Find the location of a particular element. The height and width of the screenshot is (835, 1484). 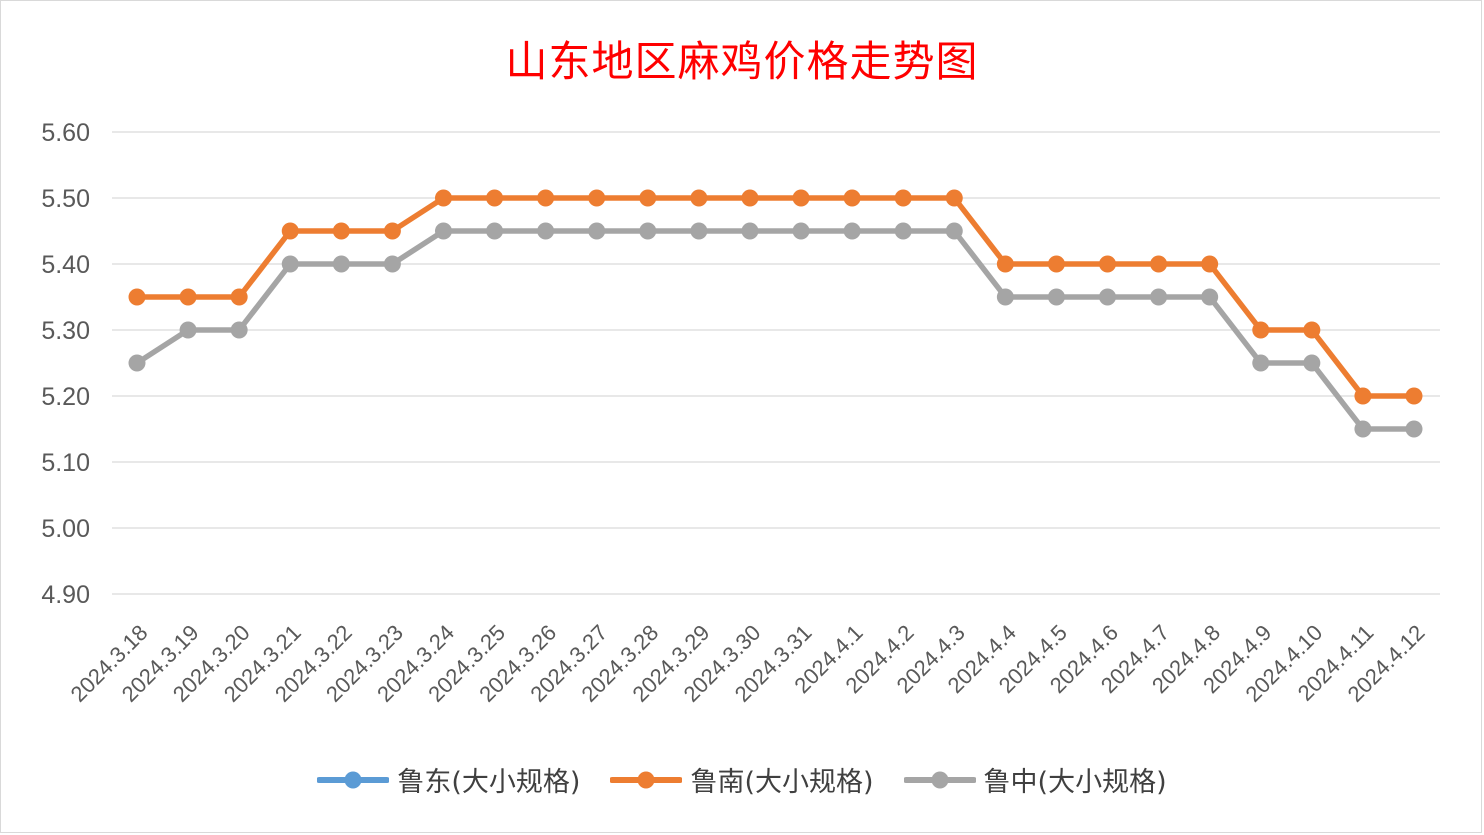

legend-label: 鲁南(大小规格) is located at coordinates (782, 782).